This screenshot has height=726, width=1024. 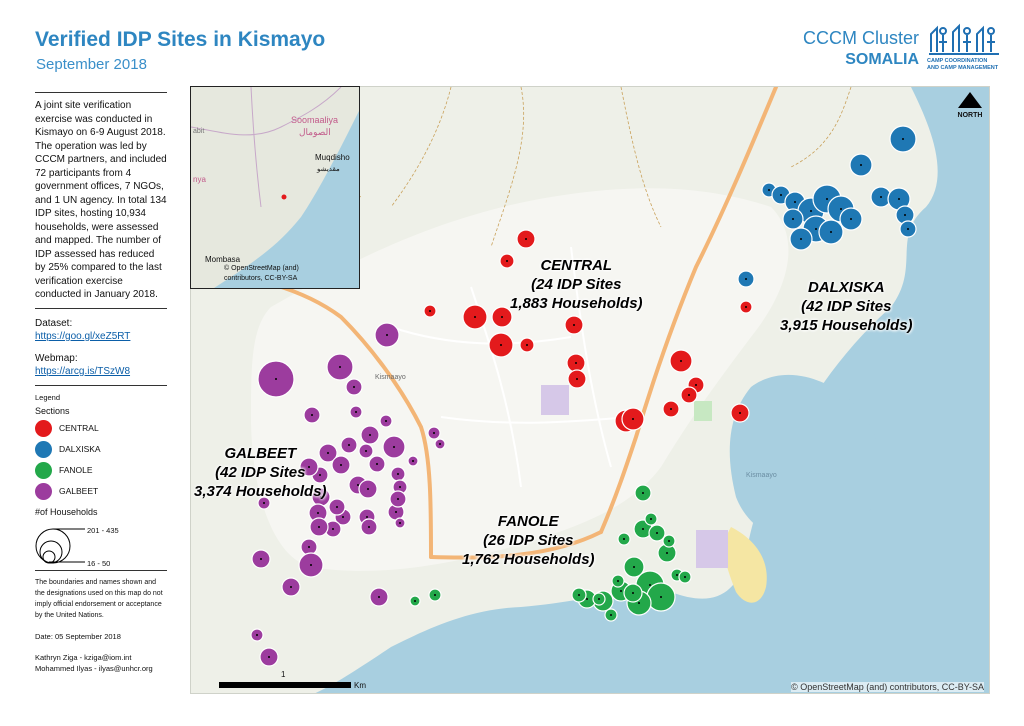 I want to click on place-label: Kismaayo, so click(x=390, y=377).